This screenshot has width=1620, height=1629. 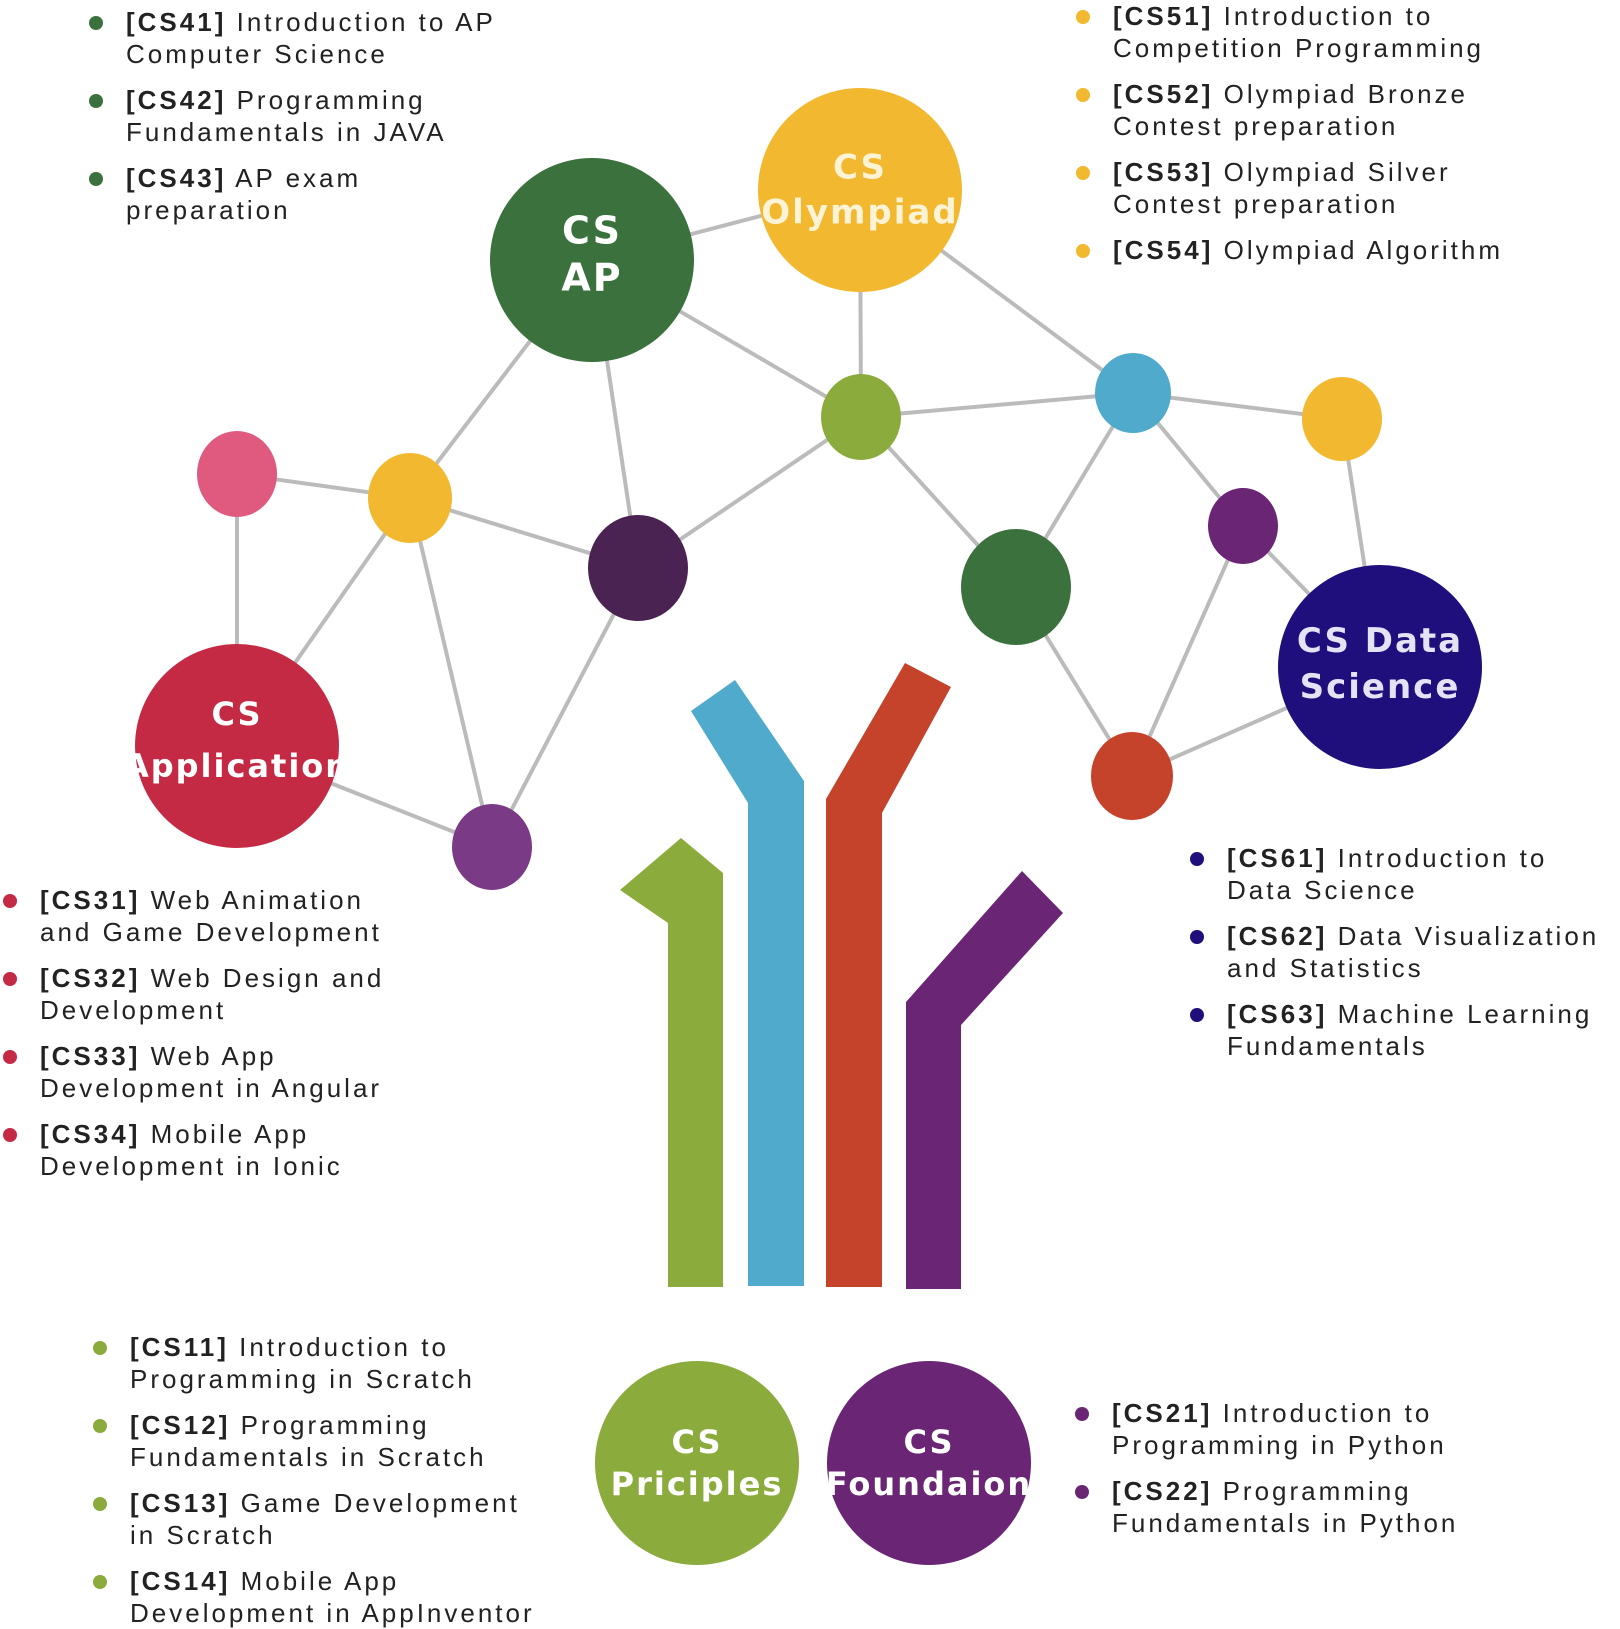 What do you see at coordinates (1393, 1030) in the screenshot?
I see `course-item: [CS63] Machine Learning Fundamentals` at bounding box center [1393, 1030].